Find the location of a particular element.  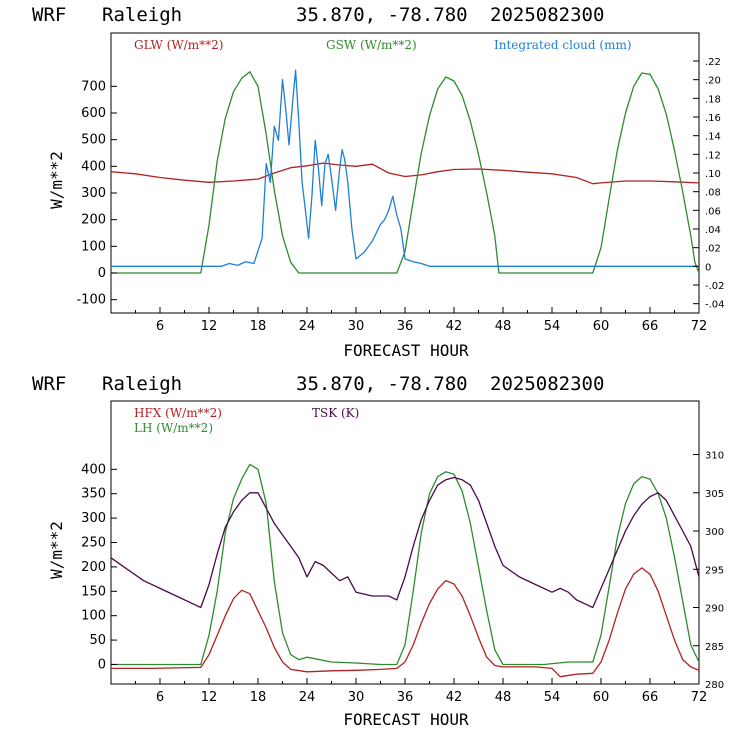

chart-1-y2-tick-label: .20 is located at coordinates (713, 81).